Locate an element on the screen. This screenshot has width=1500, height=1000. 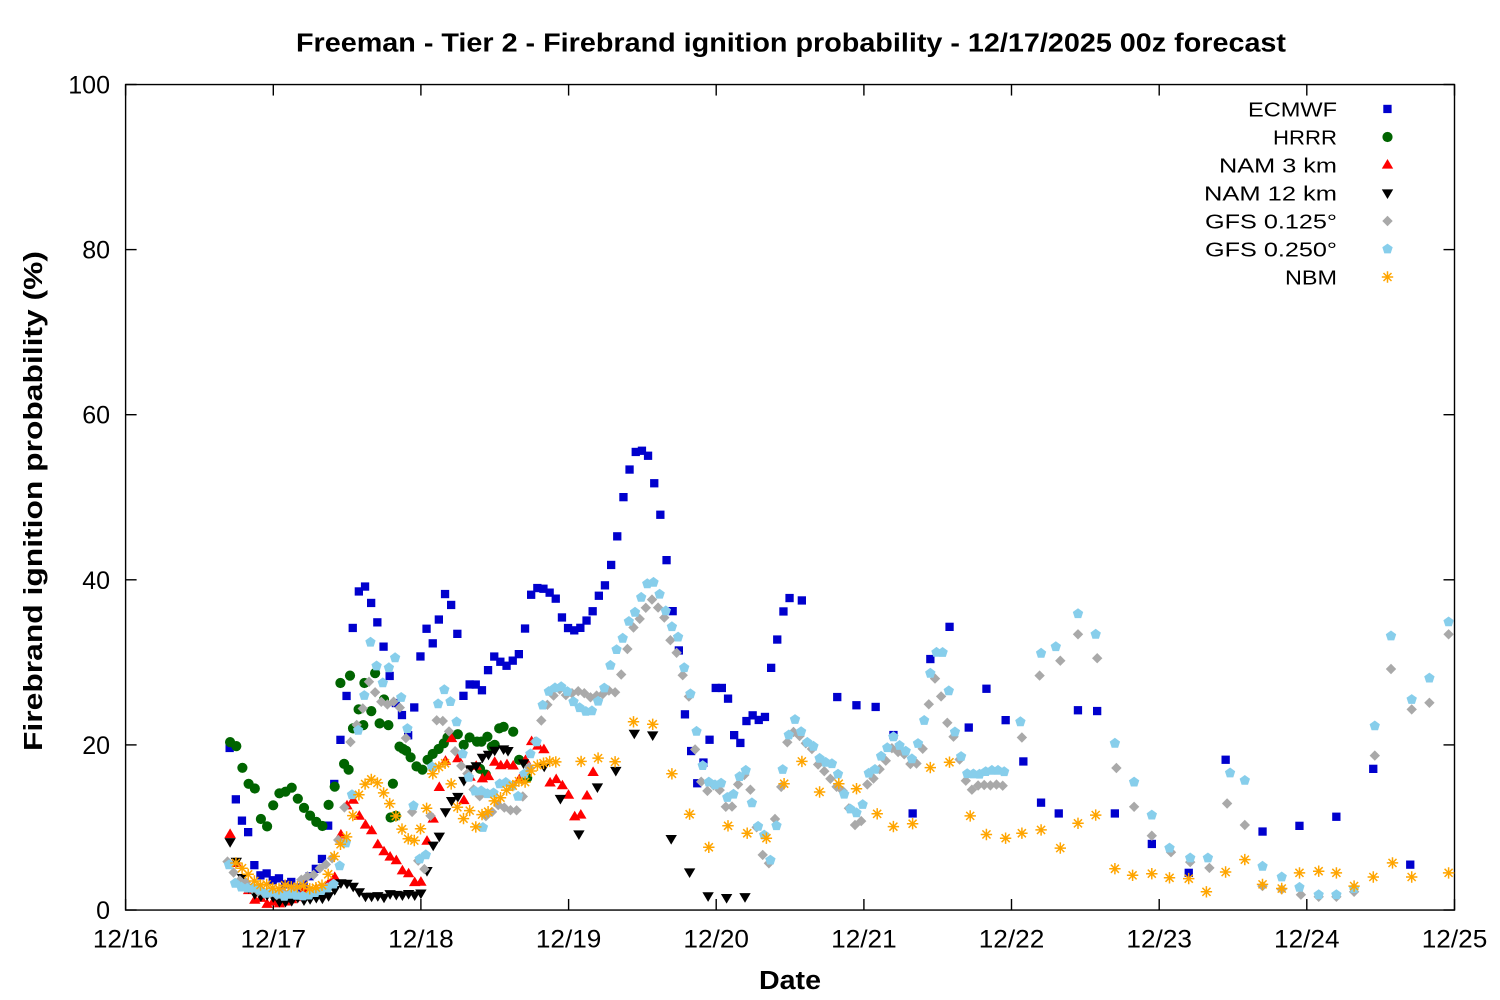
svg-text: 80 is located at coordinates (96, 251).